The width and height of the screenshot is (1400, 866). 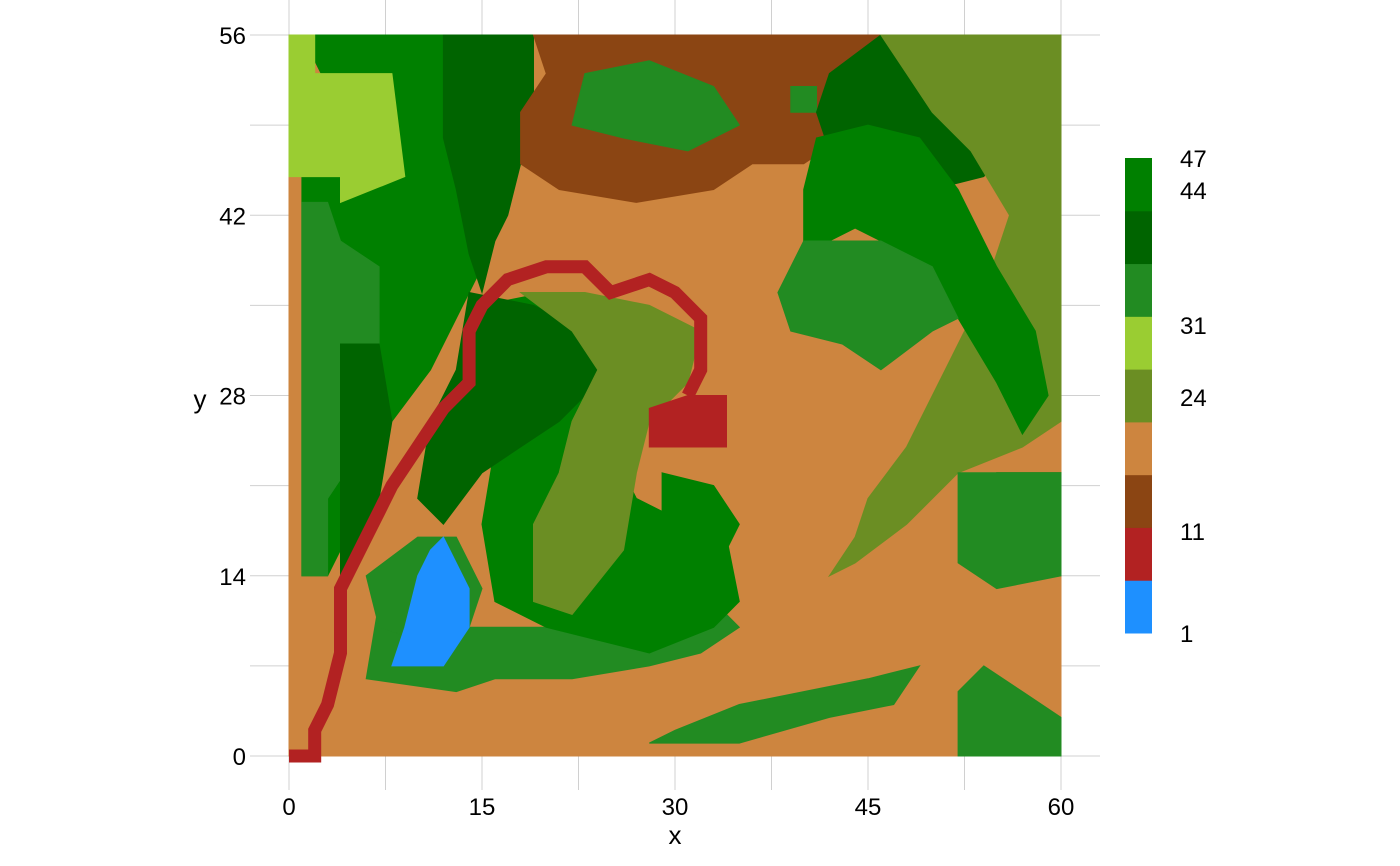 What do you see at coordinates (1186, 634) in the screenshot?
I see `colorbar-tick-label: 1` at bounding box center [1186, 634].